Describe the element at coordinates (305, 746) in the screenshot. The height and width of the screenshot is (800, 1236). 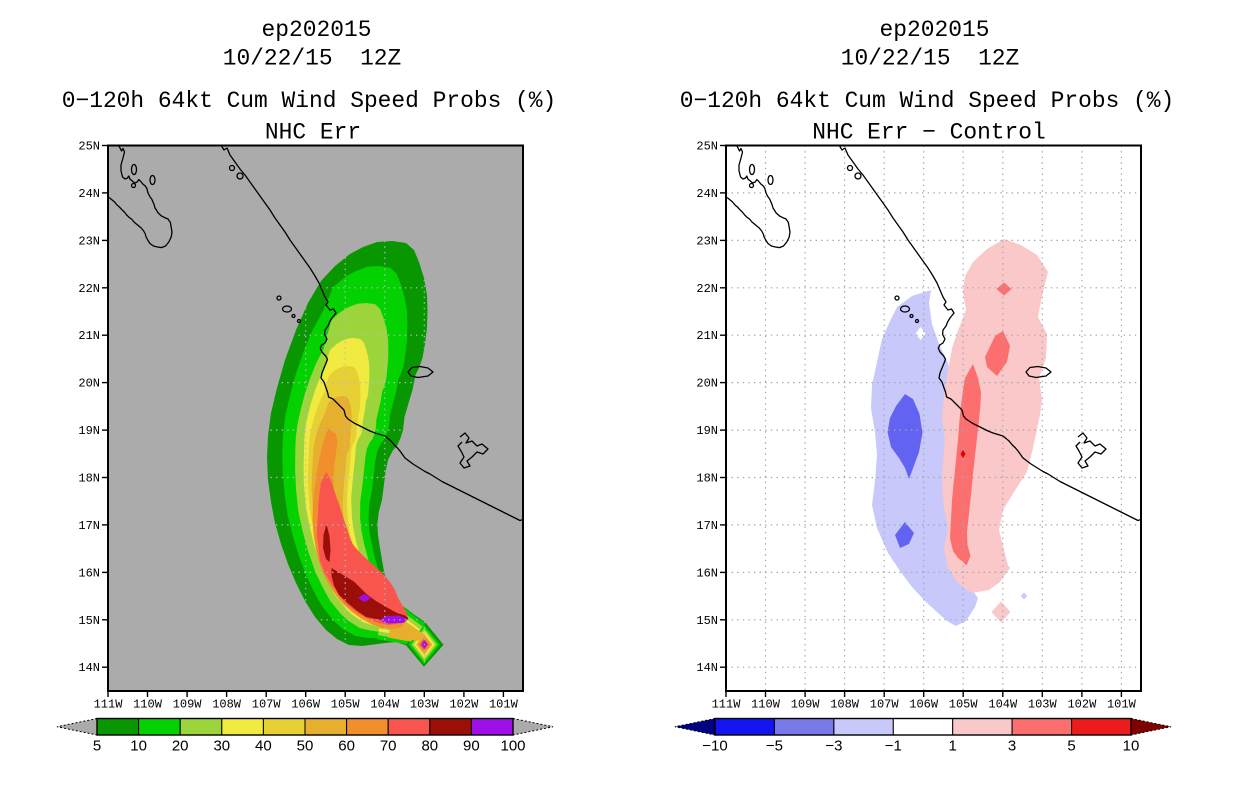
I see `svg-text: 50` at that location.